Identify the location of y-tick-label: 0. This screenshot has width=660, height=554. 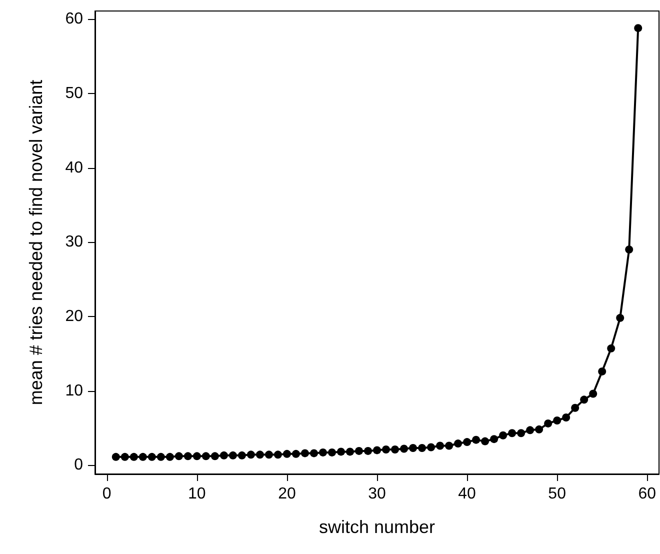
(79, 465).